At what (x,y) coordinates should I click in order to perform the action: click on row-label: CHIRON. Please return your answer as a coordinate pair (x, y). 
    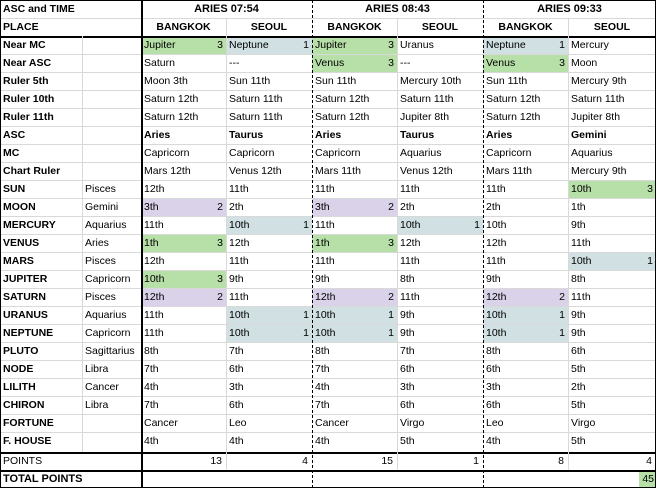
    Looking at the image, I should click on (24, 405).